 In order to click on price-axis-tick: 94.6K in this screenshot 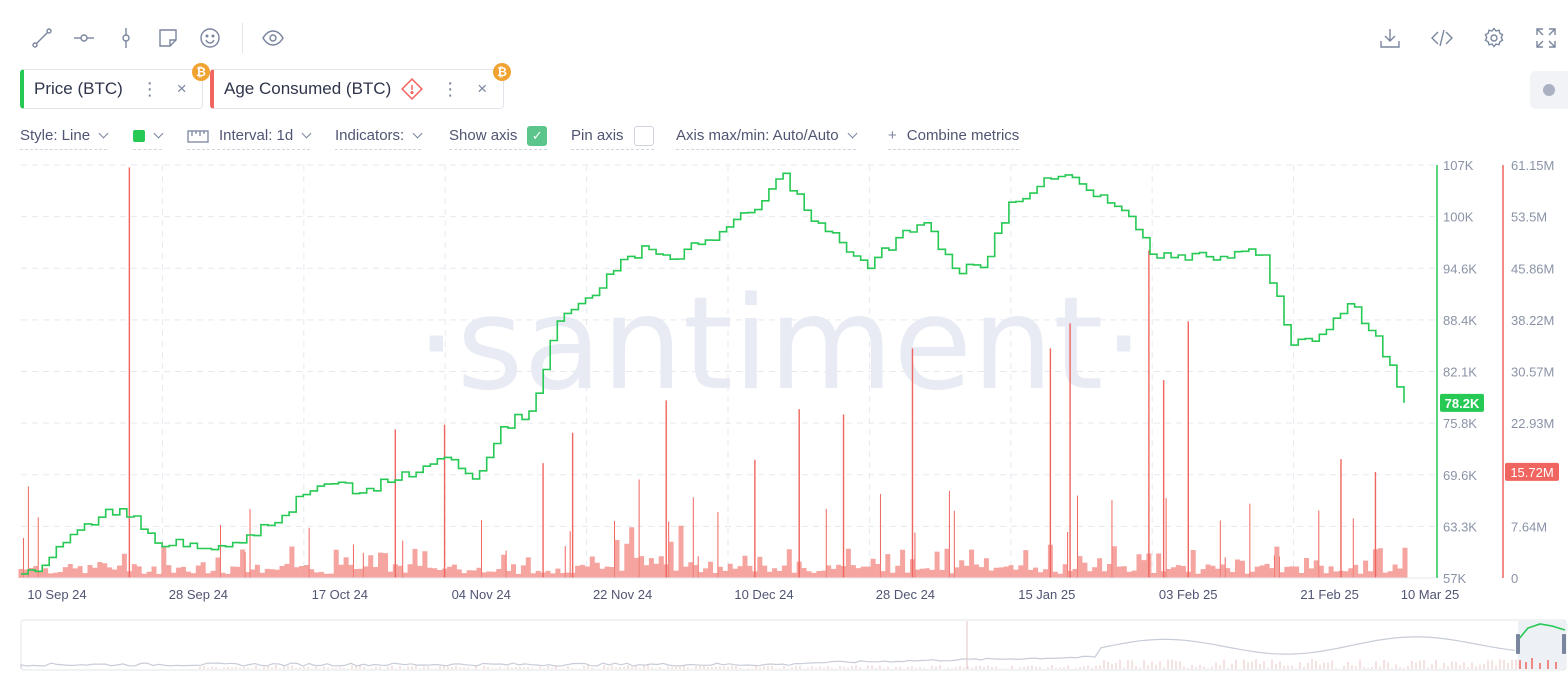, I will do `click(1460, 268)`.